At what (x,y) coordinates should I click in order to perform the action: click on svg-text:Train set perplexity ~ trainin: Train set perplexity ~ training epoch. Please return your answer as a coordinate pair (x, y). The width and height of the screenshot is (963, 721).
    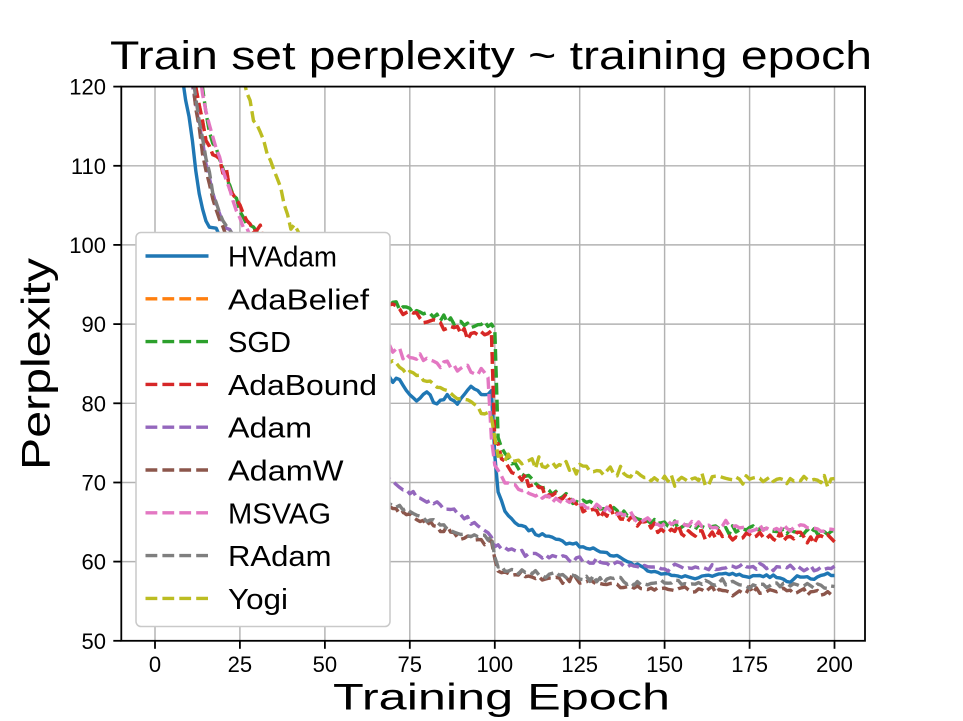
    Looking at the image, I should click on (491, 56).